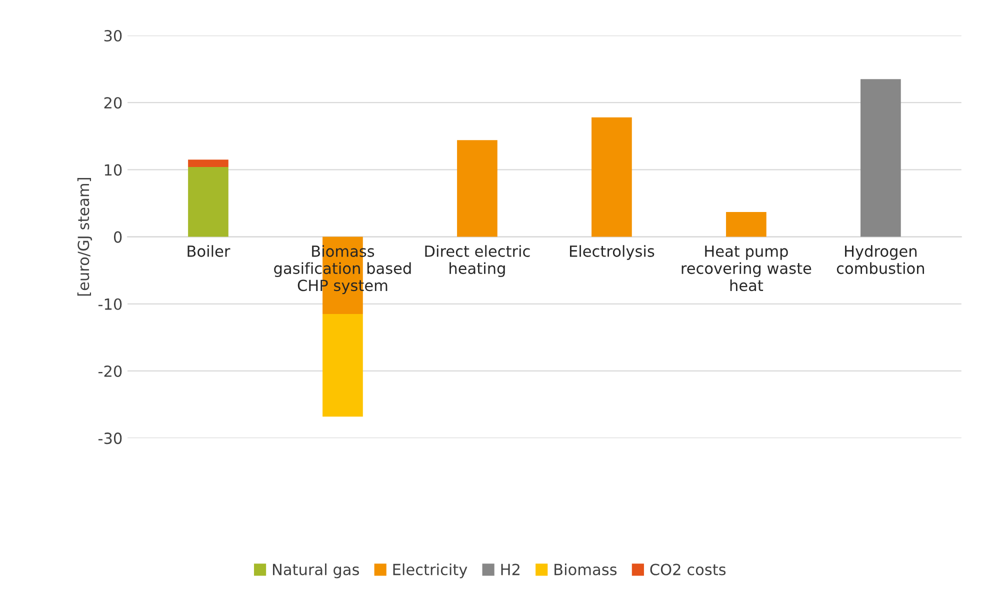  Describe the element at coordinates (430, 570) in the screenshot. I see `legend-label: Electricity` at that location.